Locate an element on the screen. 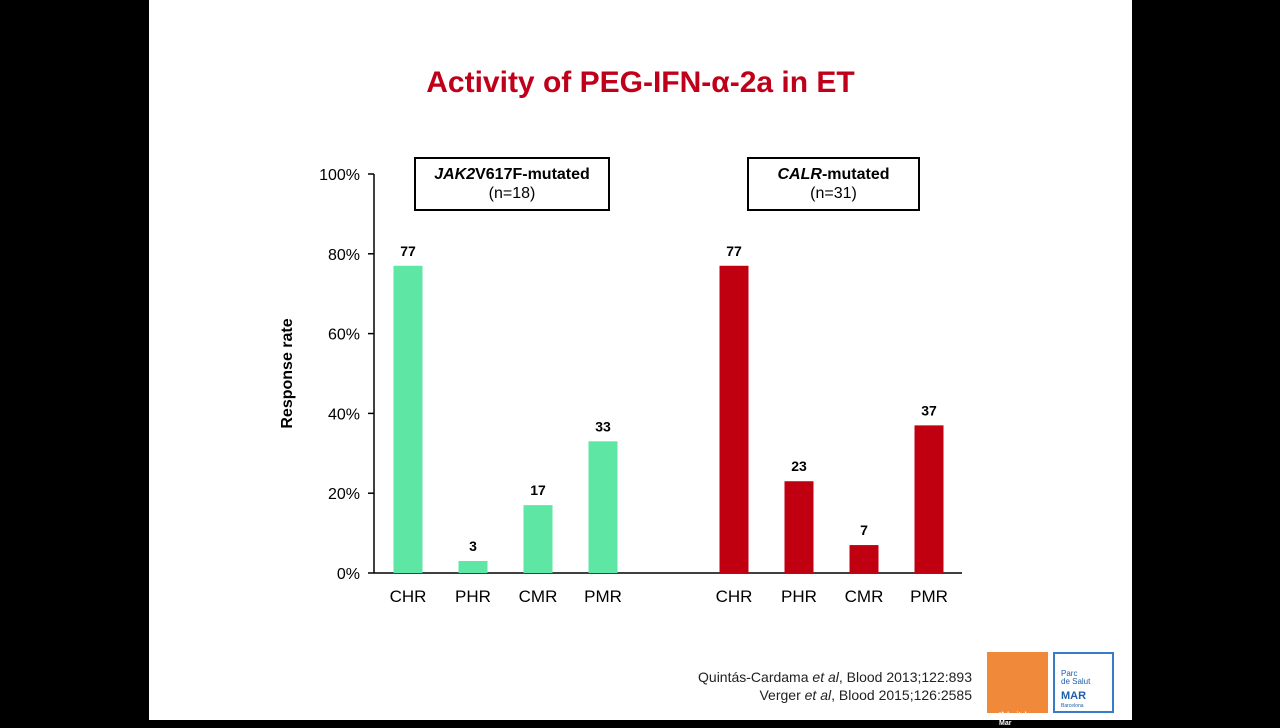 The height and width of the screenshot is (728, 1280). group-suffix-calr: -mutated is located at coordinates (855, 174).